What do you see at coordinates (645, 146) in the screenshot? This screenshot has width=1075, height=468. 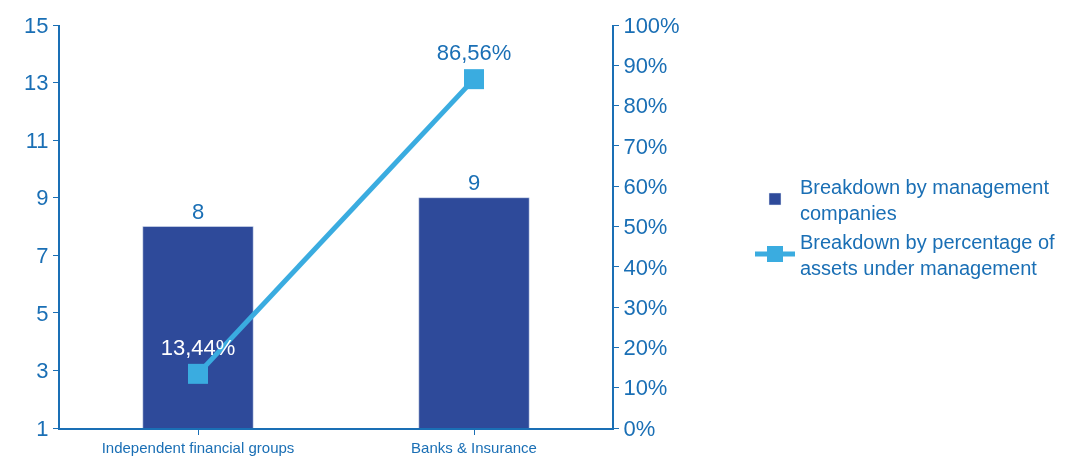 I see `y2-tick-label: 70%` at bounding box center [645, 146].